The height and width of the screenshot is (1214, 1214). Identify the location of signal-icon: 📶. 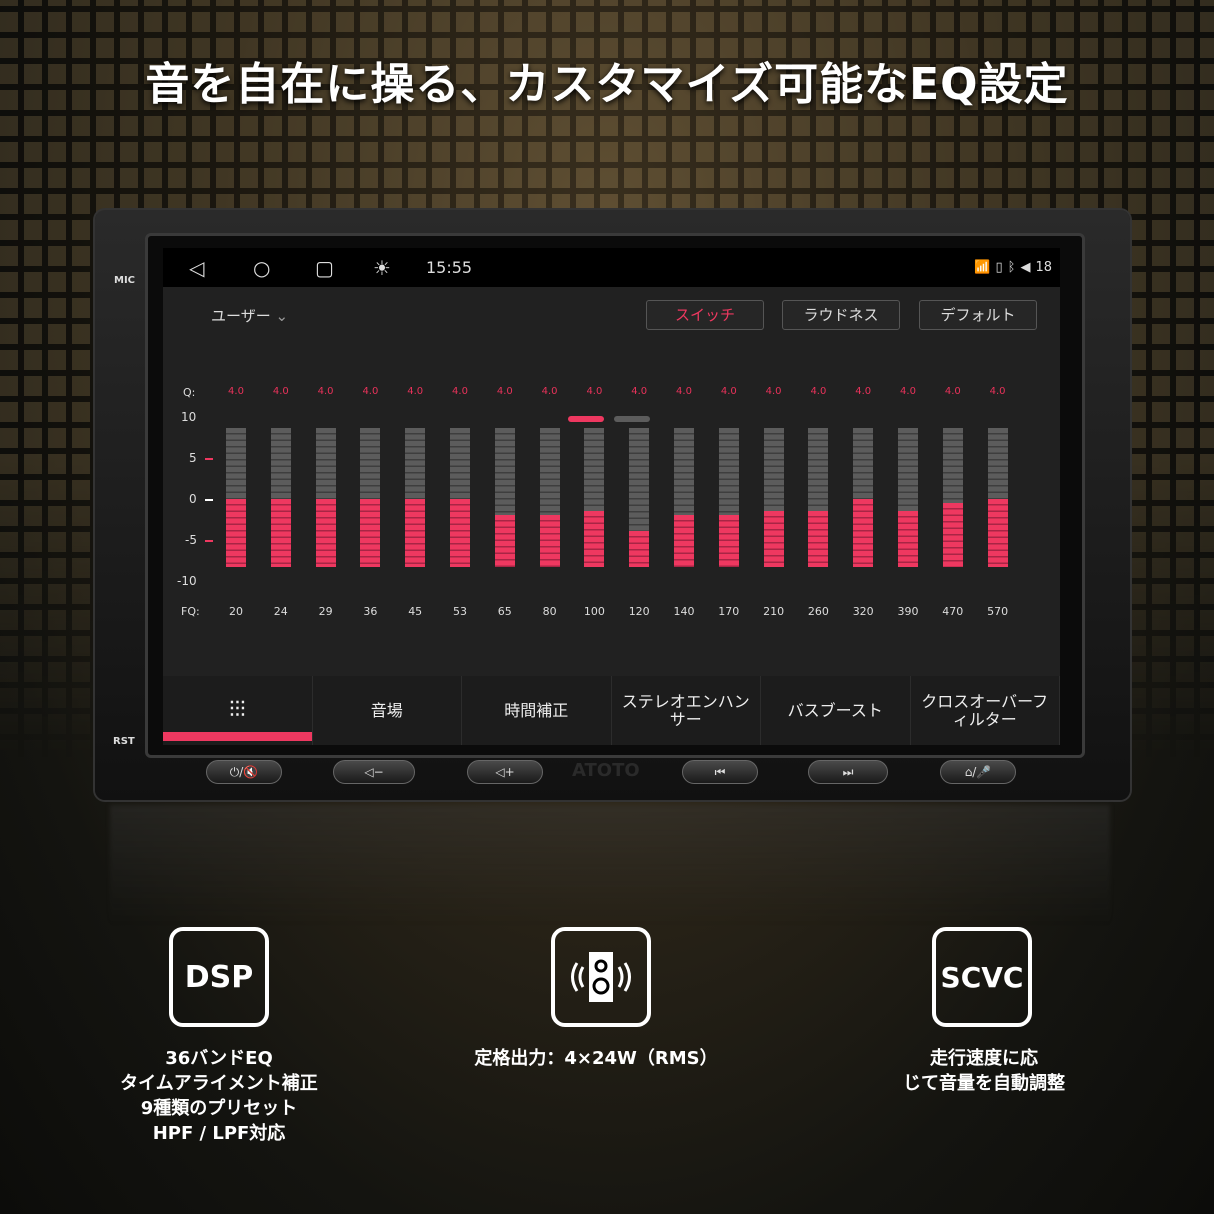
(982, 267).